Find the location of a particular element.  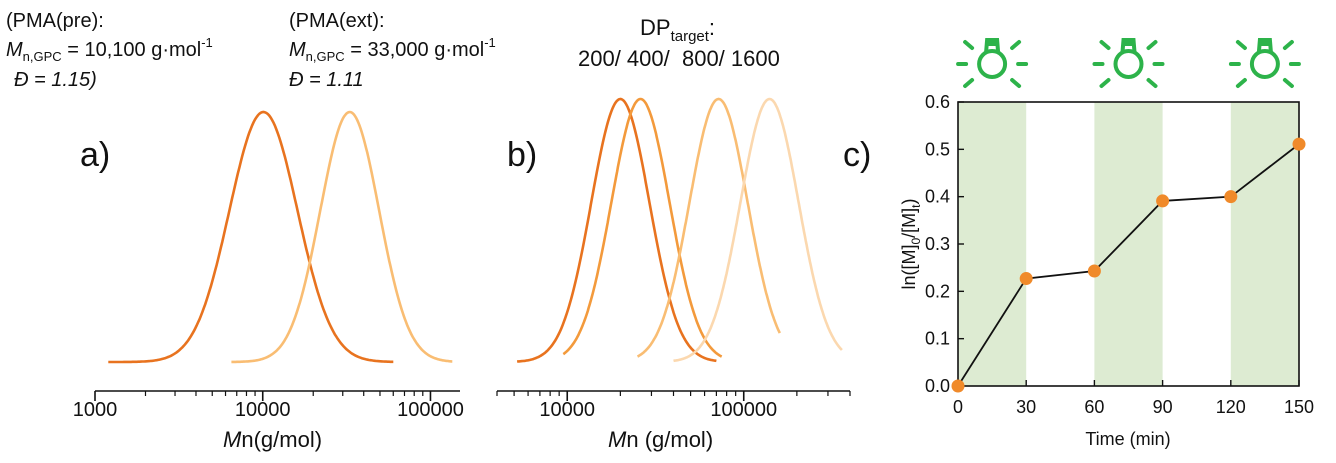

pre-m-sup: -1 is located at coordinates (207, 42).